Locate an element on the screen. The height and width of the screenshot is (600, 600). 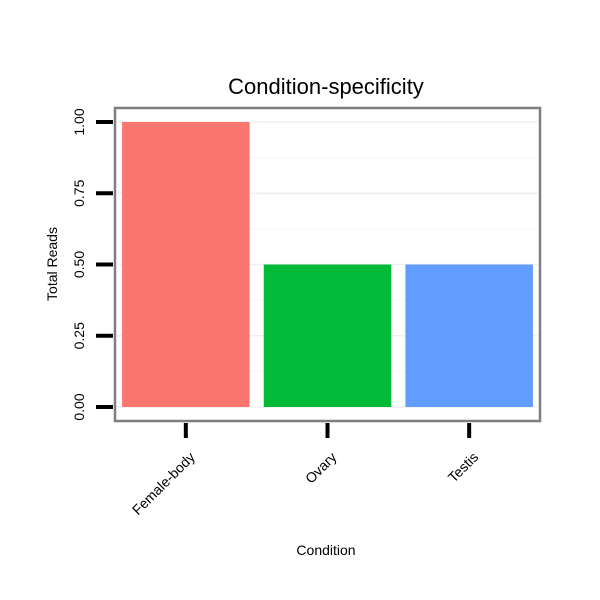
bar-female-body is located at coordinates (186, 264).